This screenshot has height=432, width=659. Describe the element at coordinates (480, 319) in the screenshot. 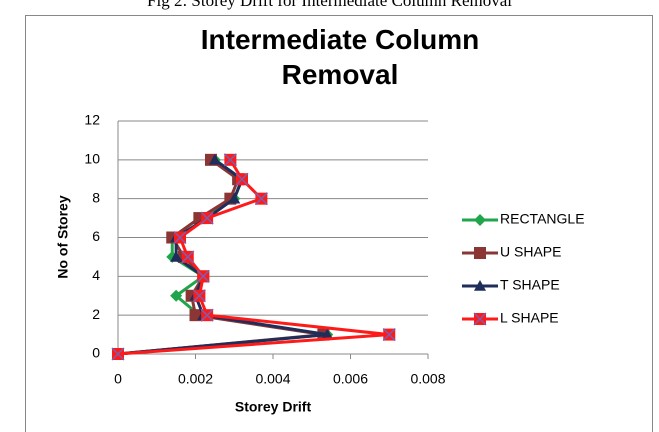

I see `legend-marker-cross` at that location.